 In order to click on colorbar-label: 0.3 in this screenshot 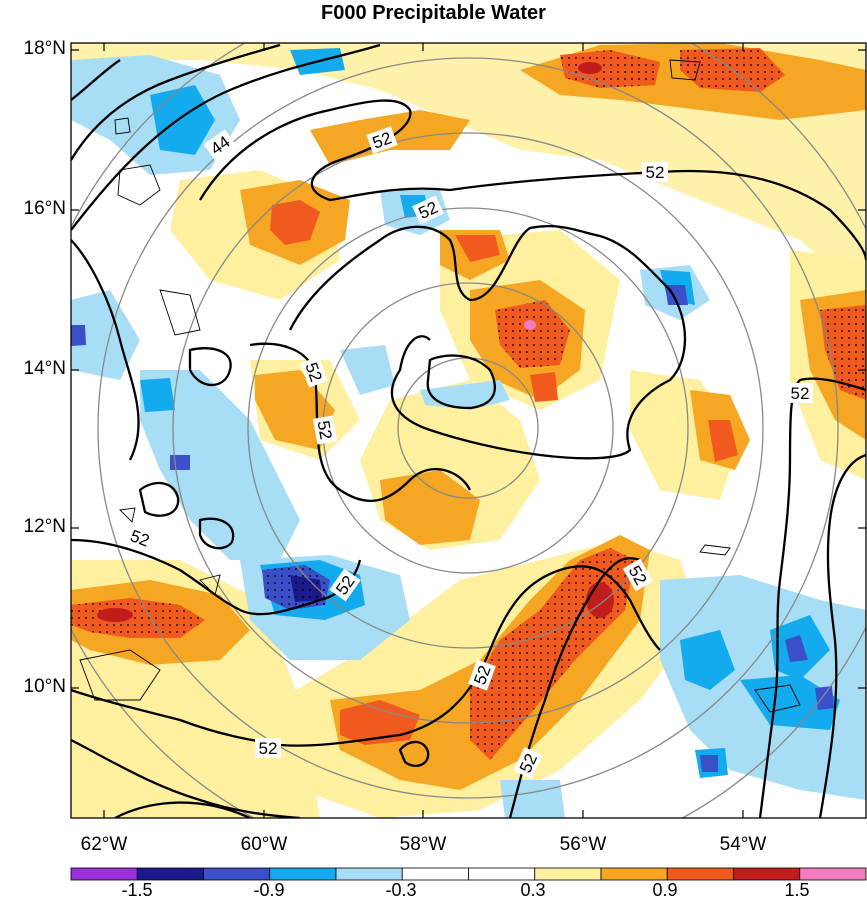, I will do `click(533, 890)`.